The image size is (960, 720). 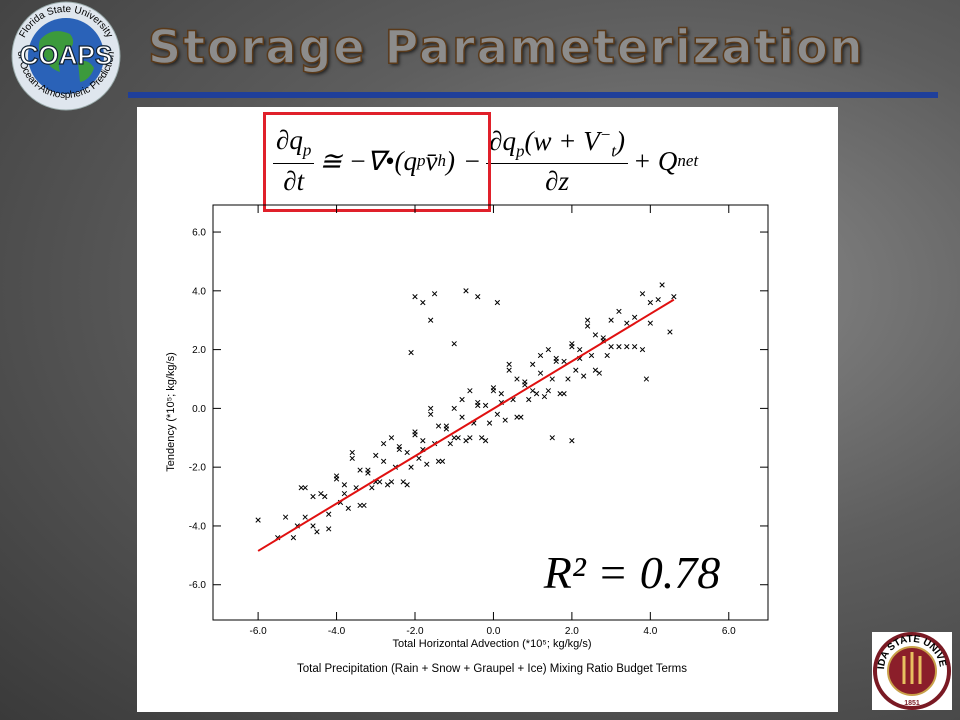 What do you see at coordinates (441, 160) in the screenshot?
I see `eq-sub: h` at bounding box center [441, 160].